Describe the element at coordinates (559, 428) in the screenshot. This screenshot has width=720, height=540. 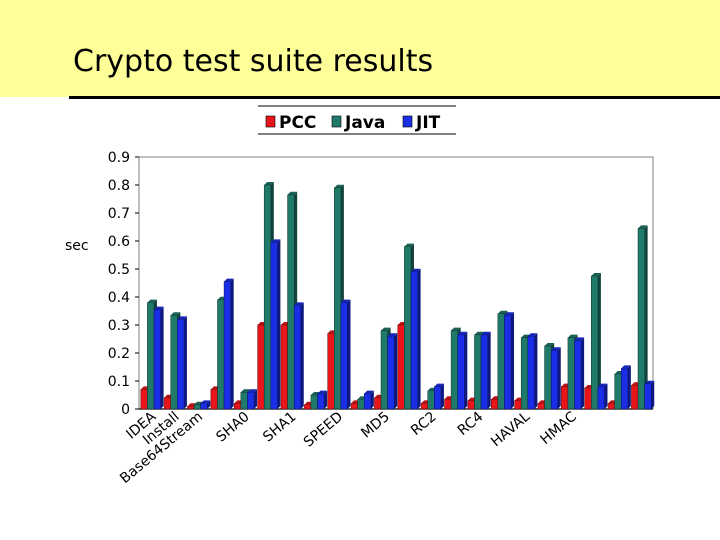
I see `x-tick-label: HMAC` at that location.